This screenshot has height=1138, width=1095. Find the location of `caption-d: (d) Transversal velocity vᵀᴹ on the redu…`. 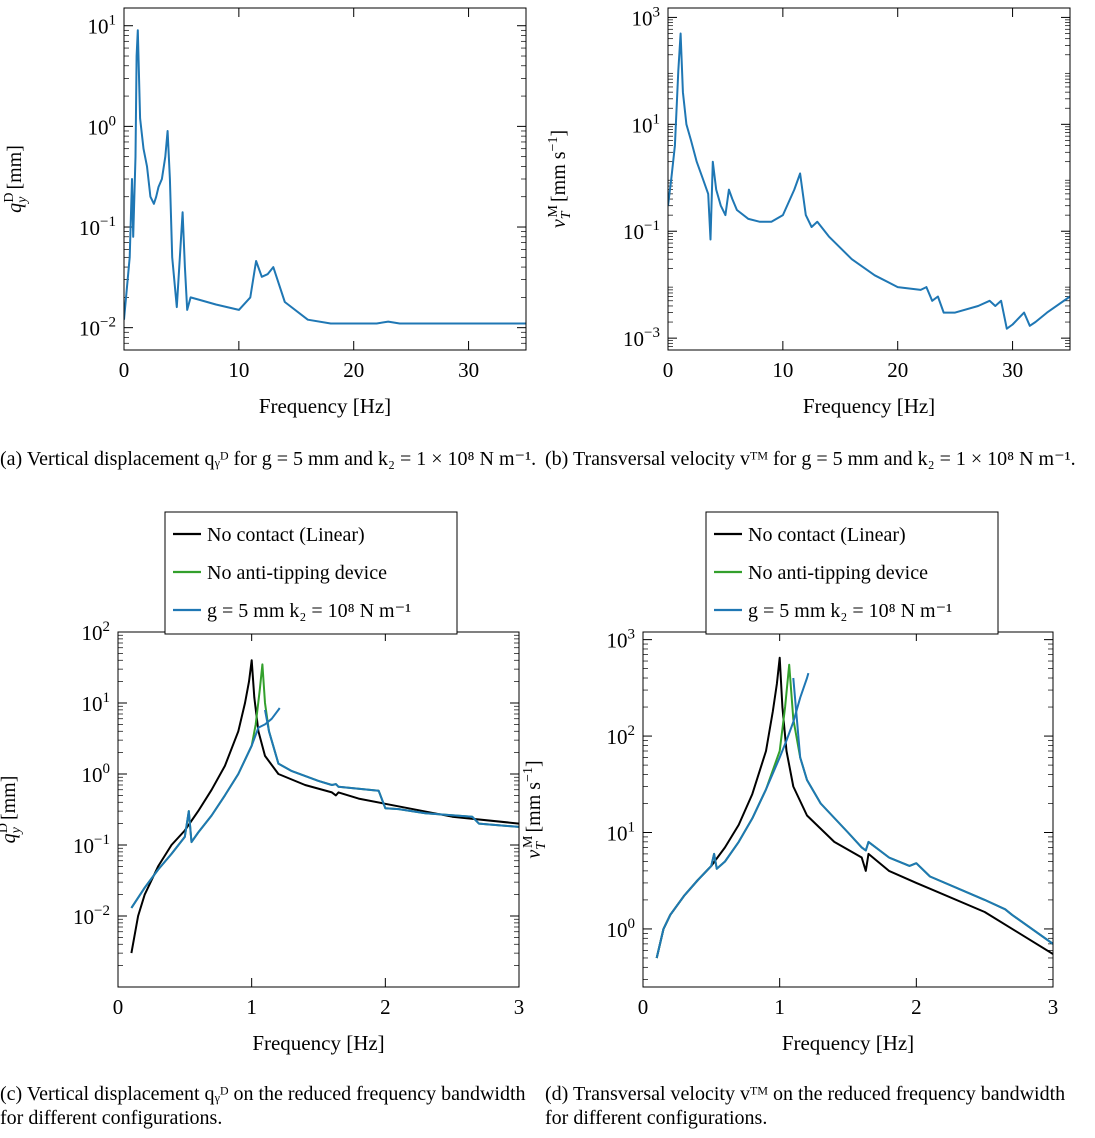

caption-d: (d) Transversal velocity vᵀᴹ on the redu… is located at coordinates (819, 1106).